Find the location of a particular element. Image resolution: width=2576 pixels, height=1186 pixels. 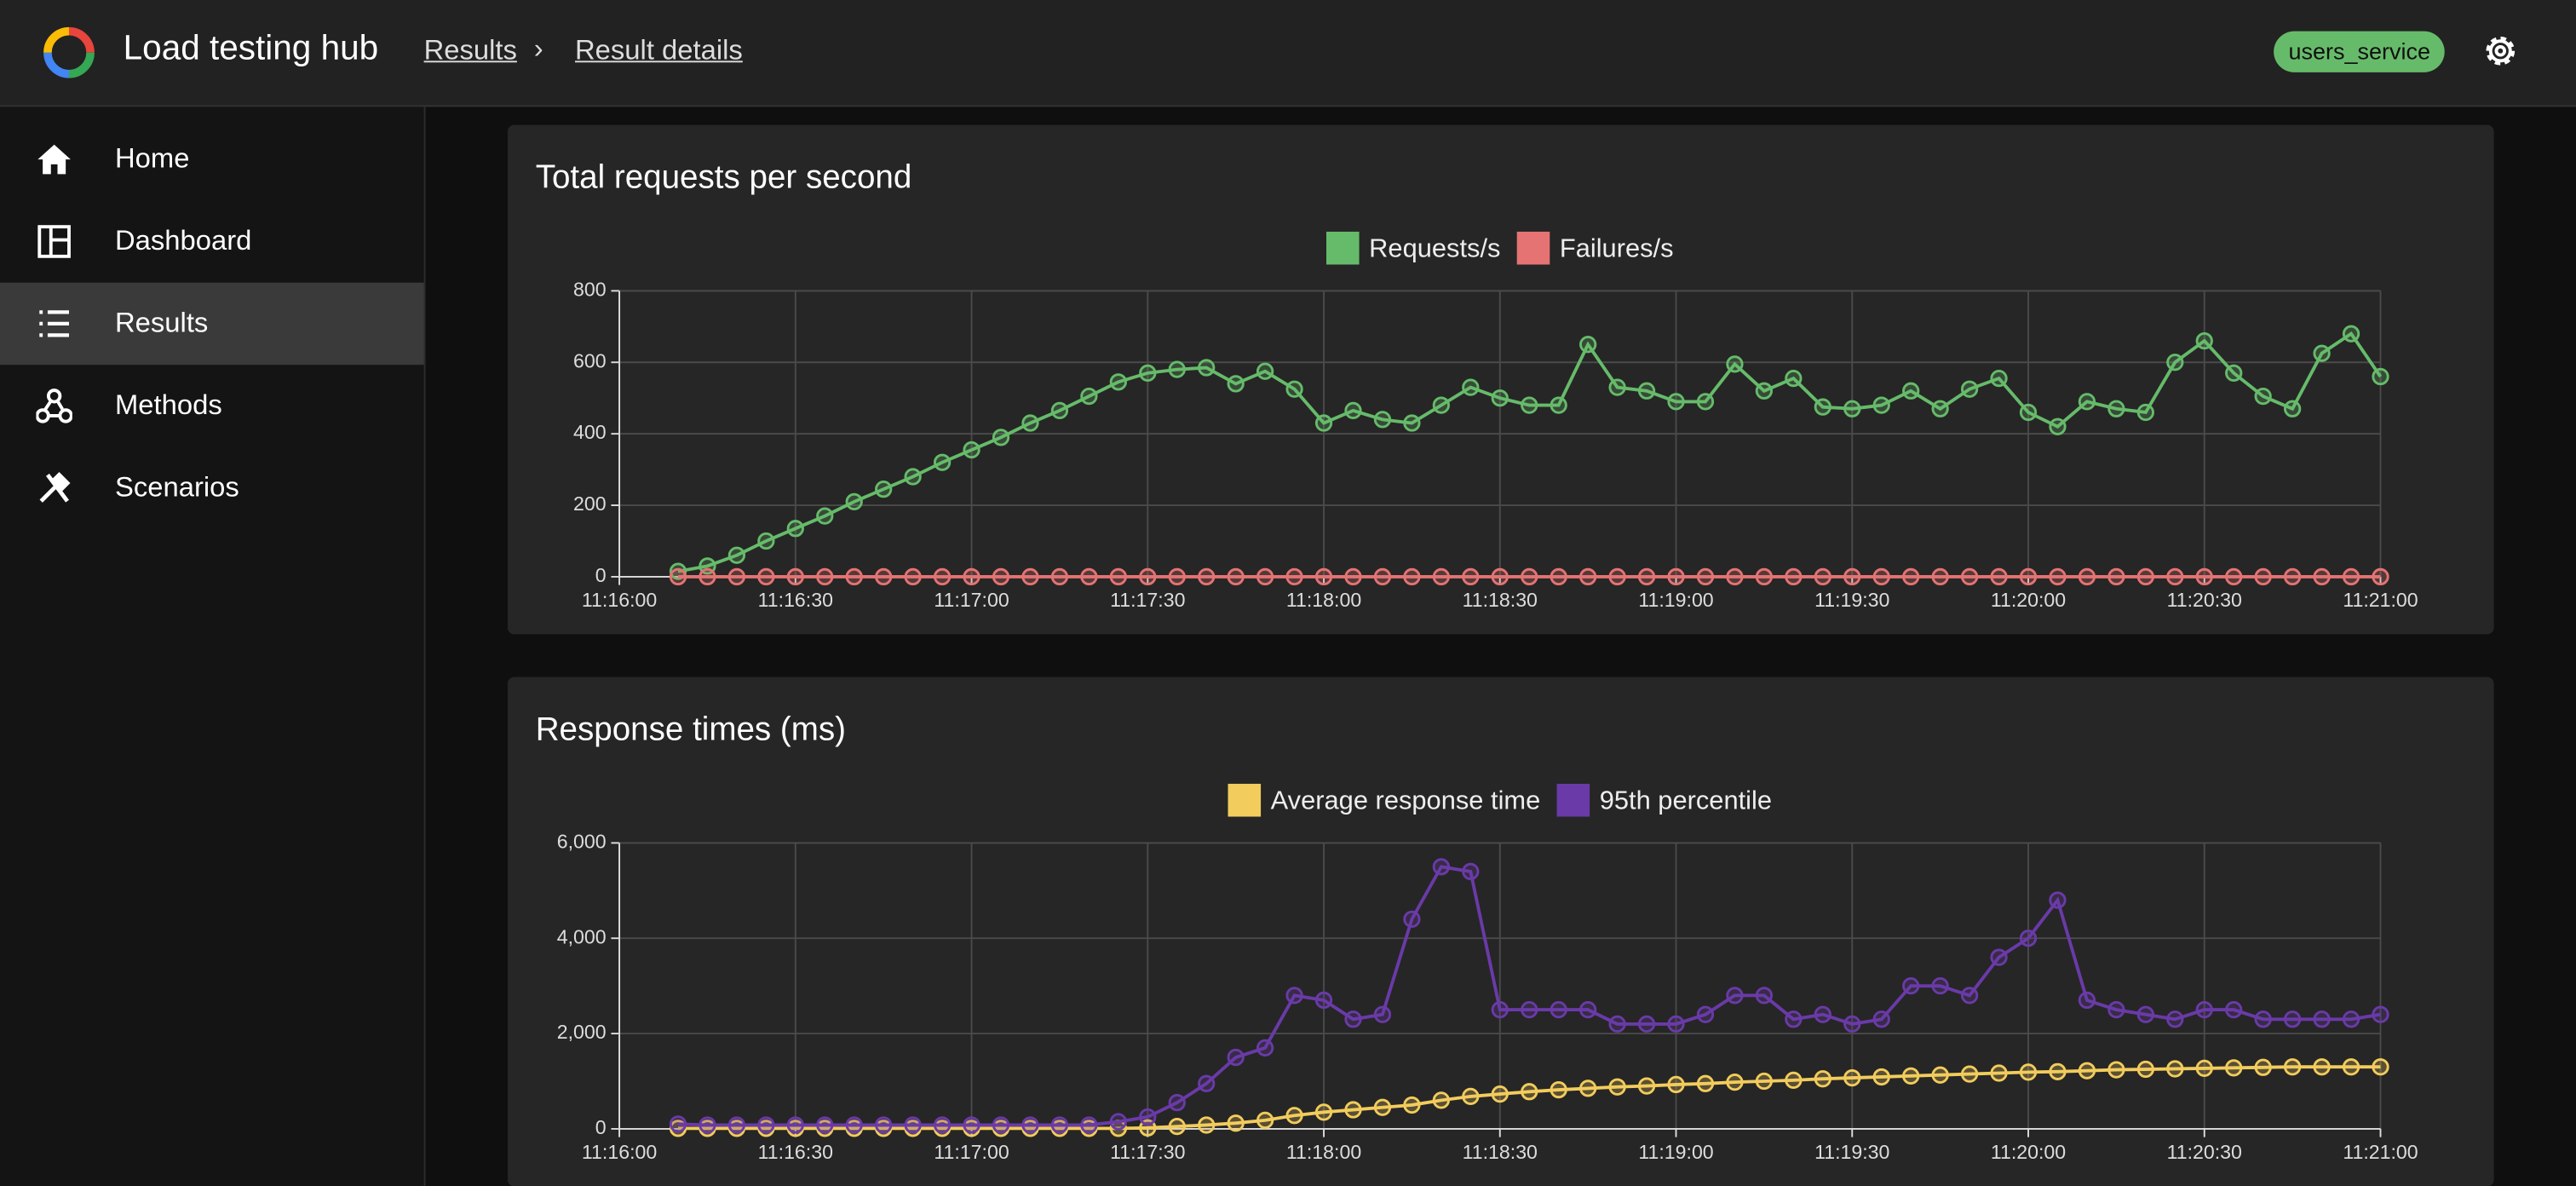

y-tick-label: 6,000 is located at coordinates (582, 841).